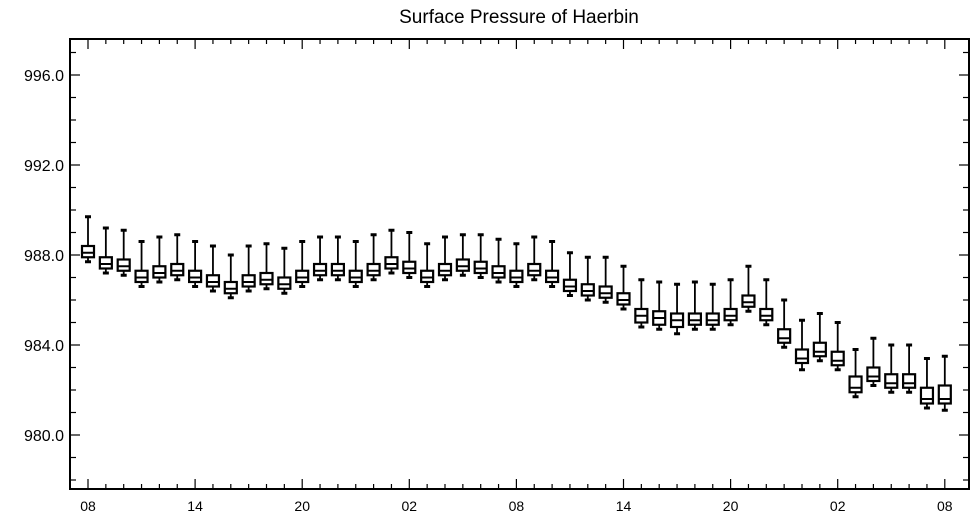  Describe the element at coordinates (44, 256) in the screenshot. I see `y-tick-label: 988.0` at that location.